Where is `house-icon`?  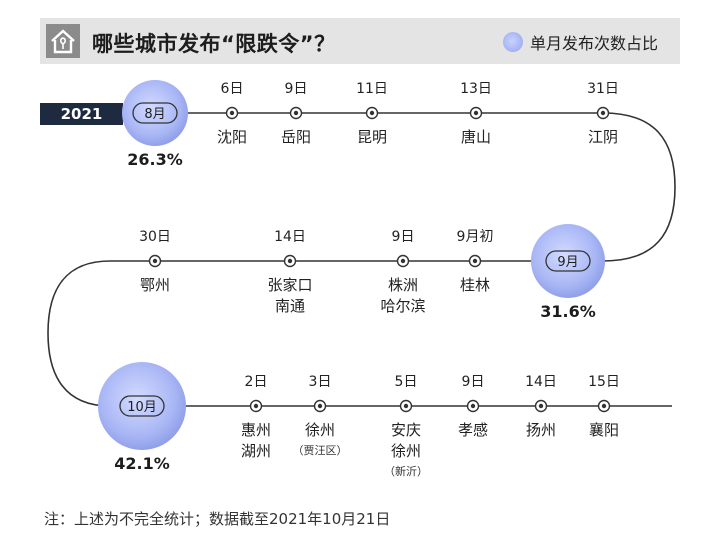
house-icon is located at coordinates (63, 41).